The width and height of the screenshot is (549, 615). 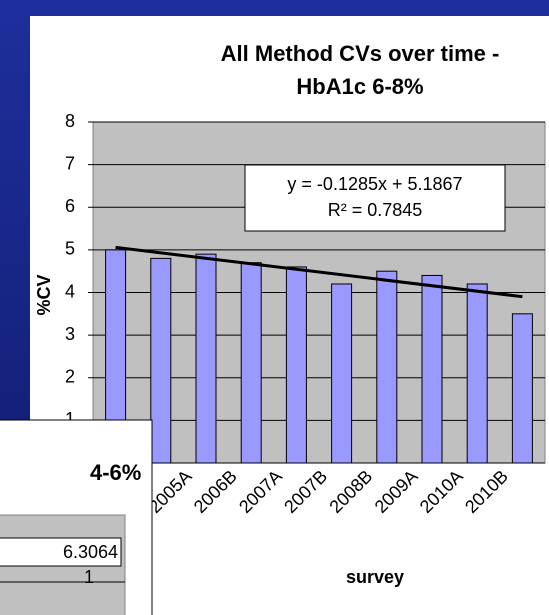 I want to click on y-tick-label: 6, so click(x=70, y=206).